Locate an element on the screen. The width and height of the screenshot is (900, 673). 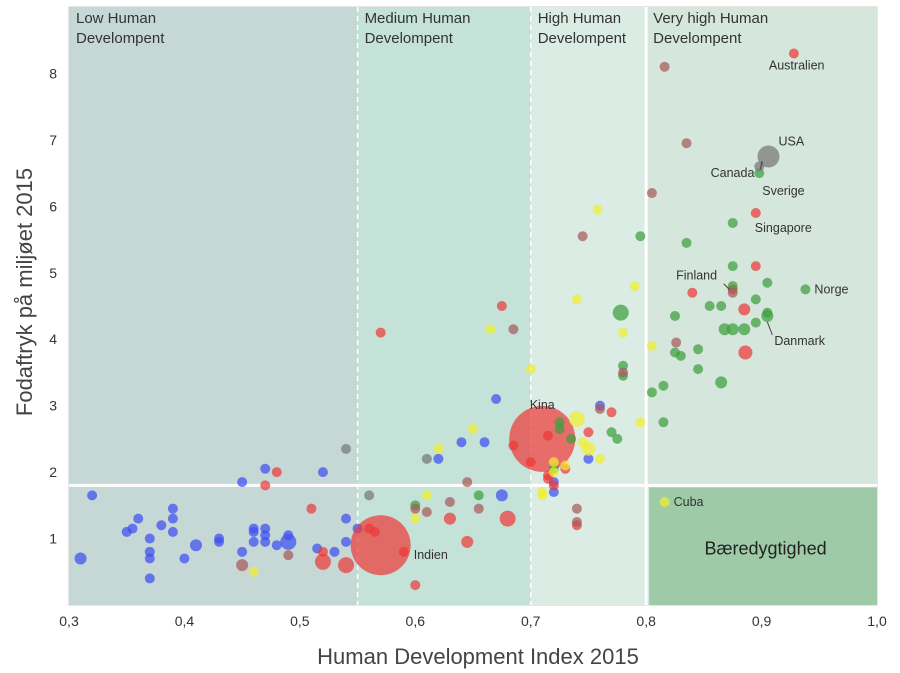
leader-finland is located at coordinates (727, 287).